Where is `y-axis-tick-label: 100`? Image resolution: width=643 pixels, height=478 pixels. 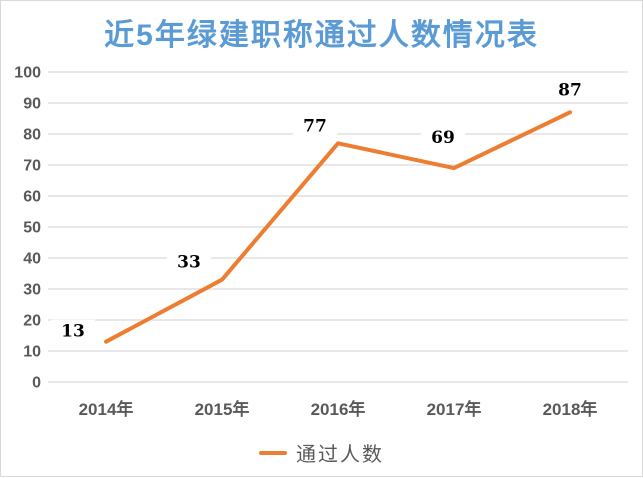 y-axis-tick-label: 100 is located at coordinates (27, 73).